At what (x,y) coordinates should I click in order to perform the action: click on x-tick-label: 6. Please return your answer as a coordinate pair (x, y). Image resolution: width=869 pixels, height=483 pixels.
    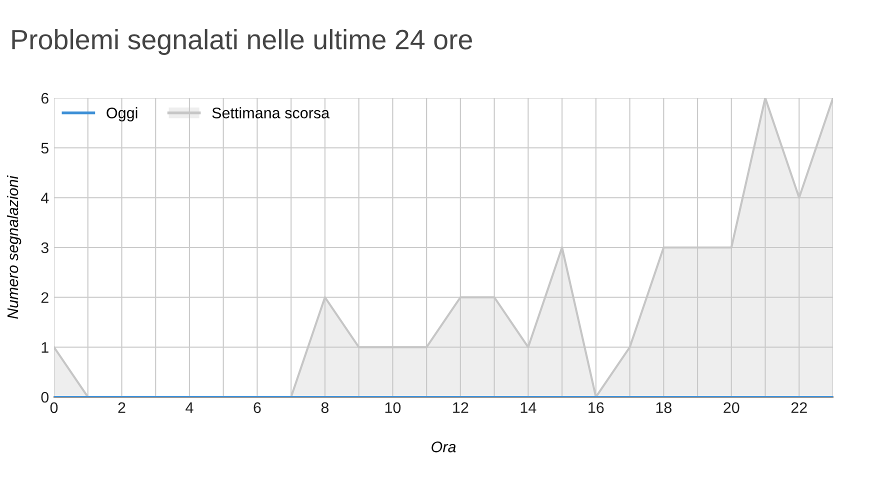
    Looking at the image, I should click on (257, 408).